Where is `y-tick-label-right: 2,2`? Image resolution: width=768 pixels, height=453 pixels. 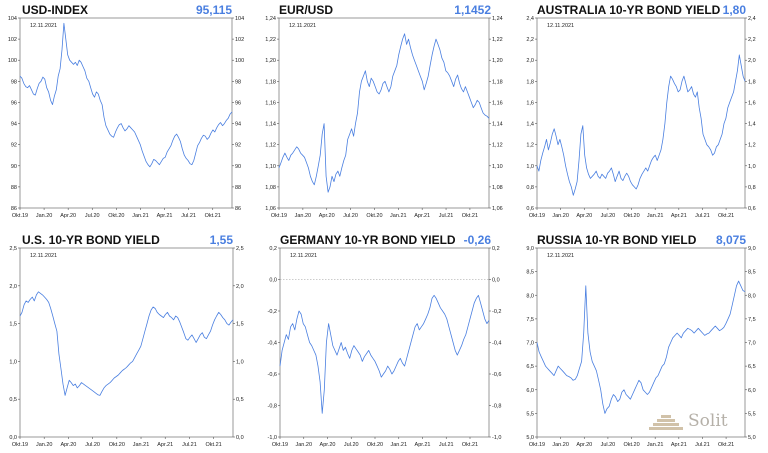 y-tick-label-right: 2,2 is located at coordinates (752, 40).